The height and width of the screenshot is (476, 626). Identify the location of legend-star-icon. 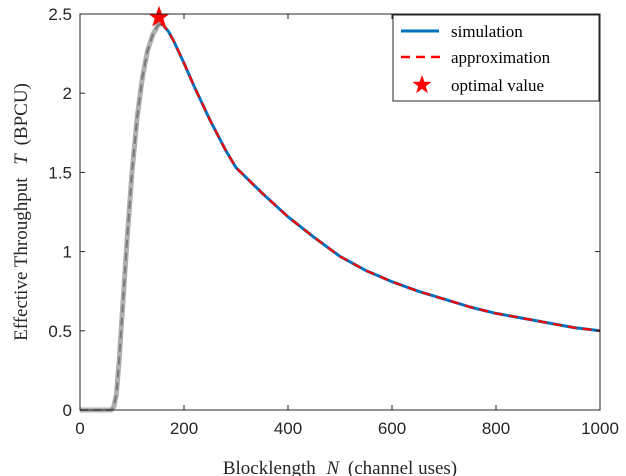
(422, 84).